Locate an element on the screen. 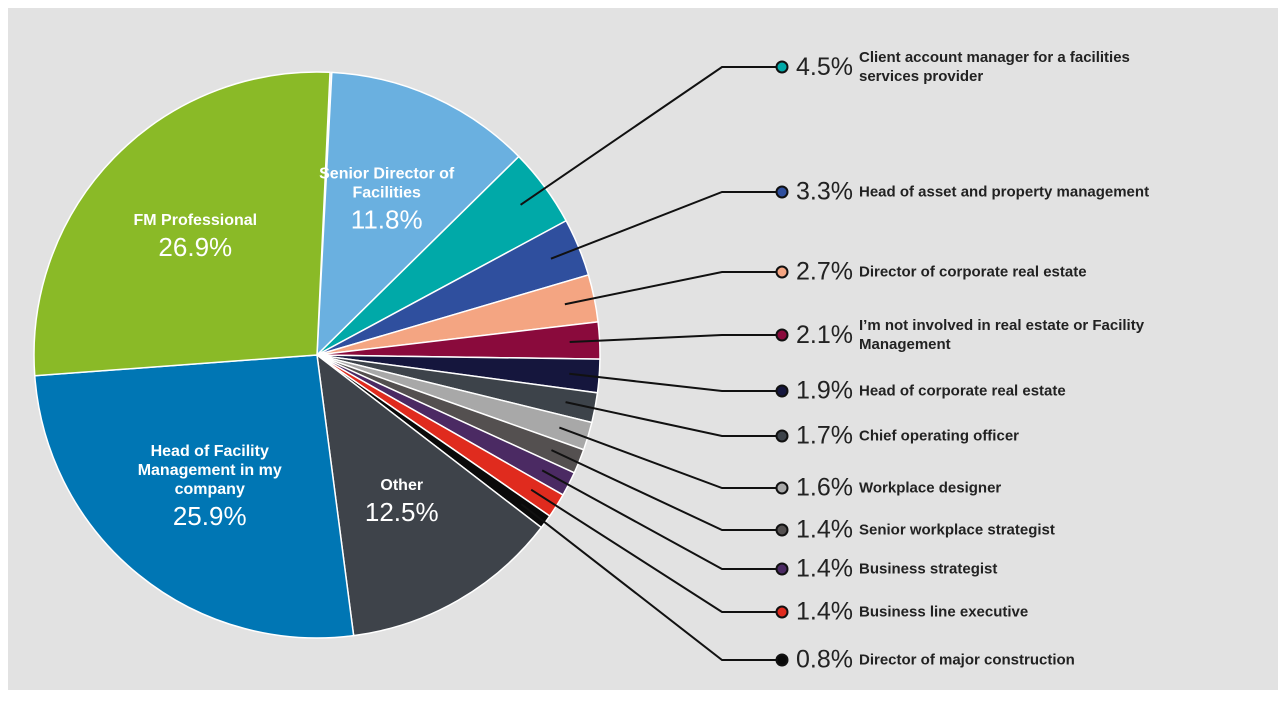 This screenshot has height=707, width=1286. legend-value: 1.6% is located at coordinates (824, 487).